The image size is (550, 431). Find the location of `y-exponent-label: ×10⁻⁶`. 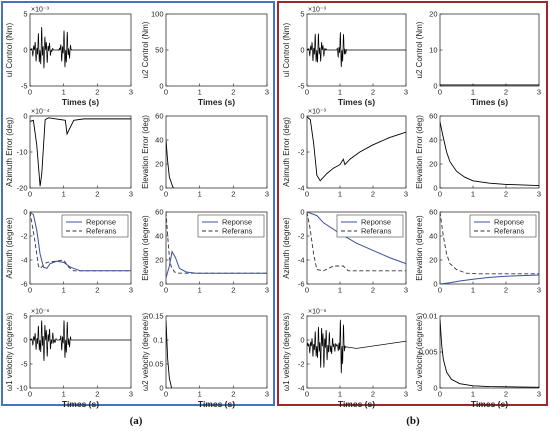

y-exponent-label: ×10⁻⁶ is located at coordinates (40, 312).